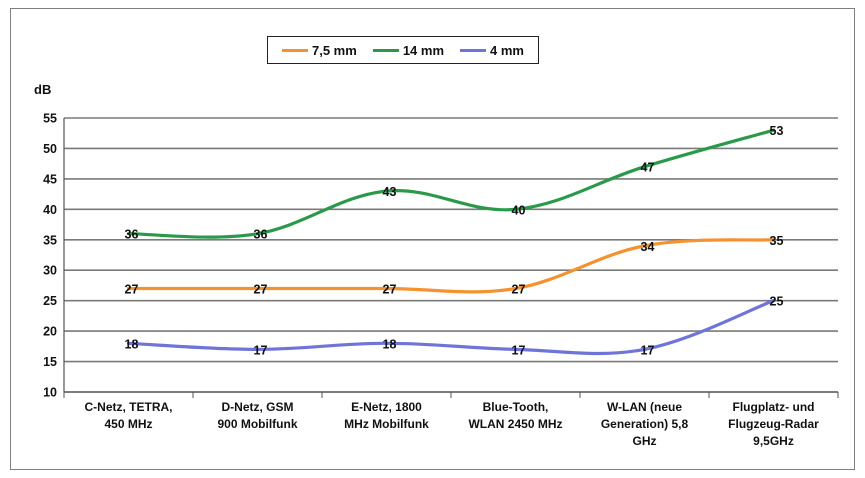  Describe the element at coordinates (386, 415) in the screenshot. I see `x-category-label: E-Netz, 1800 MHz Mobilfunk` at that location.